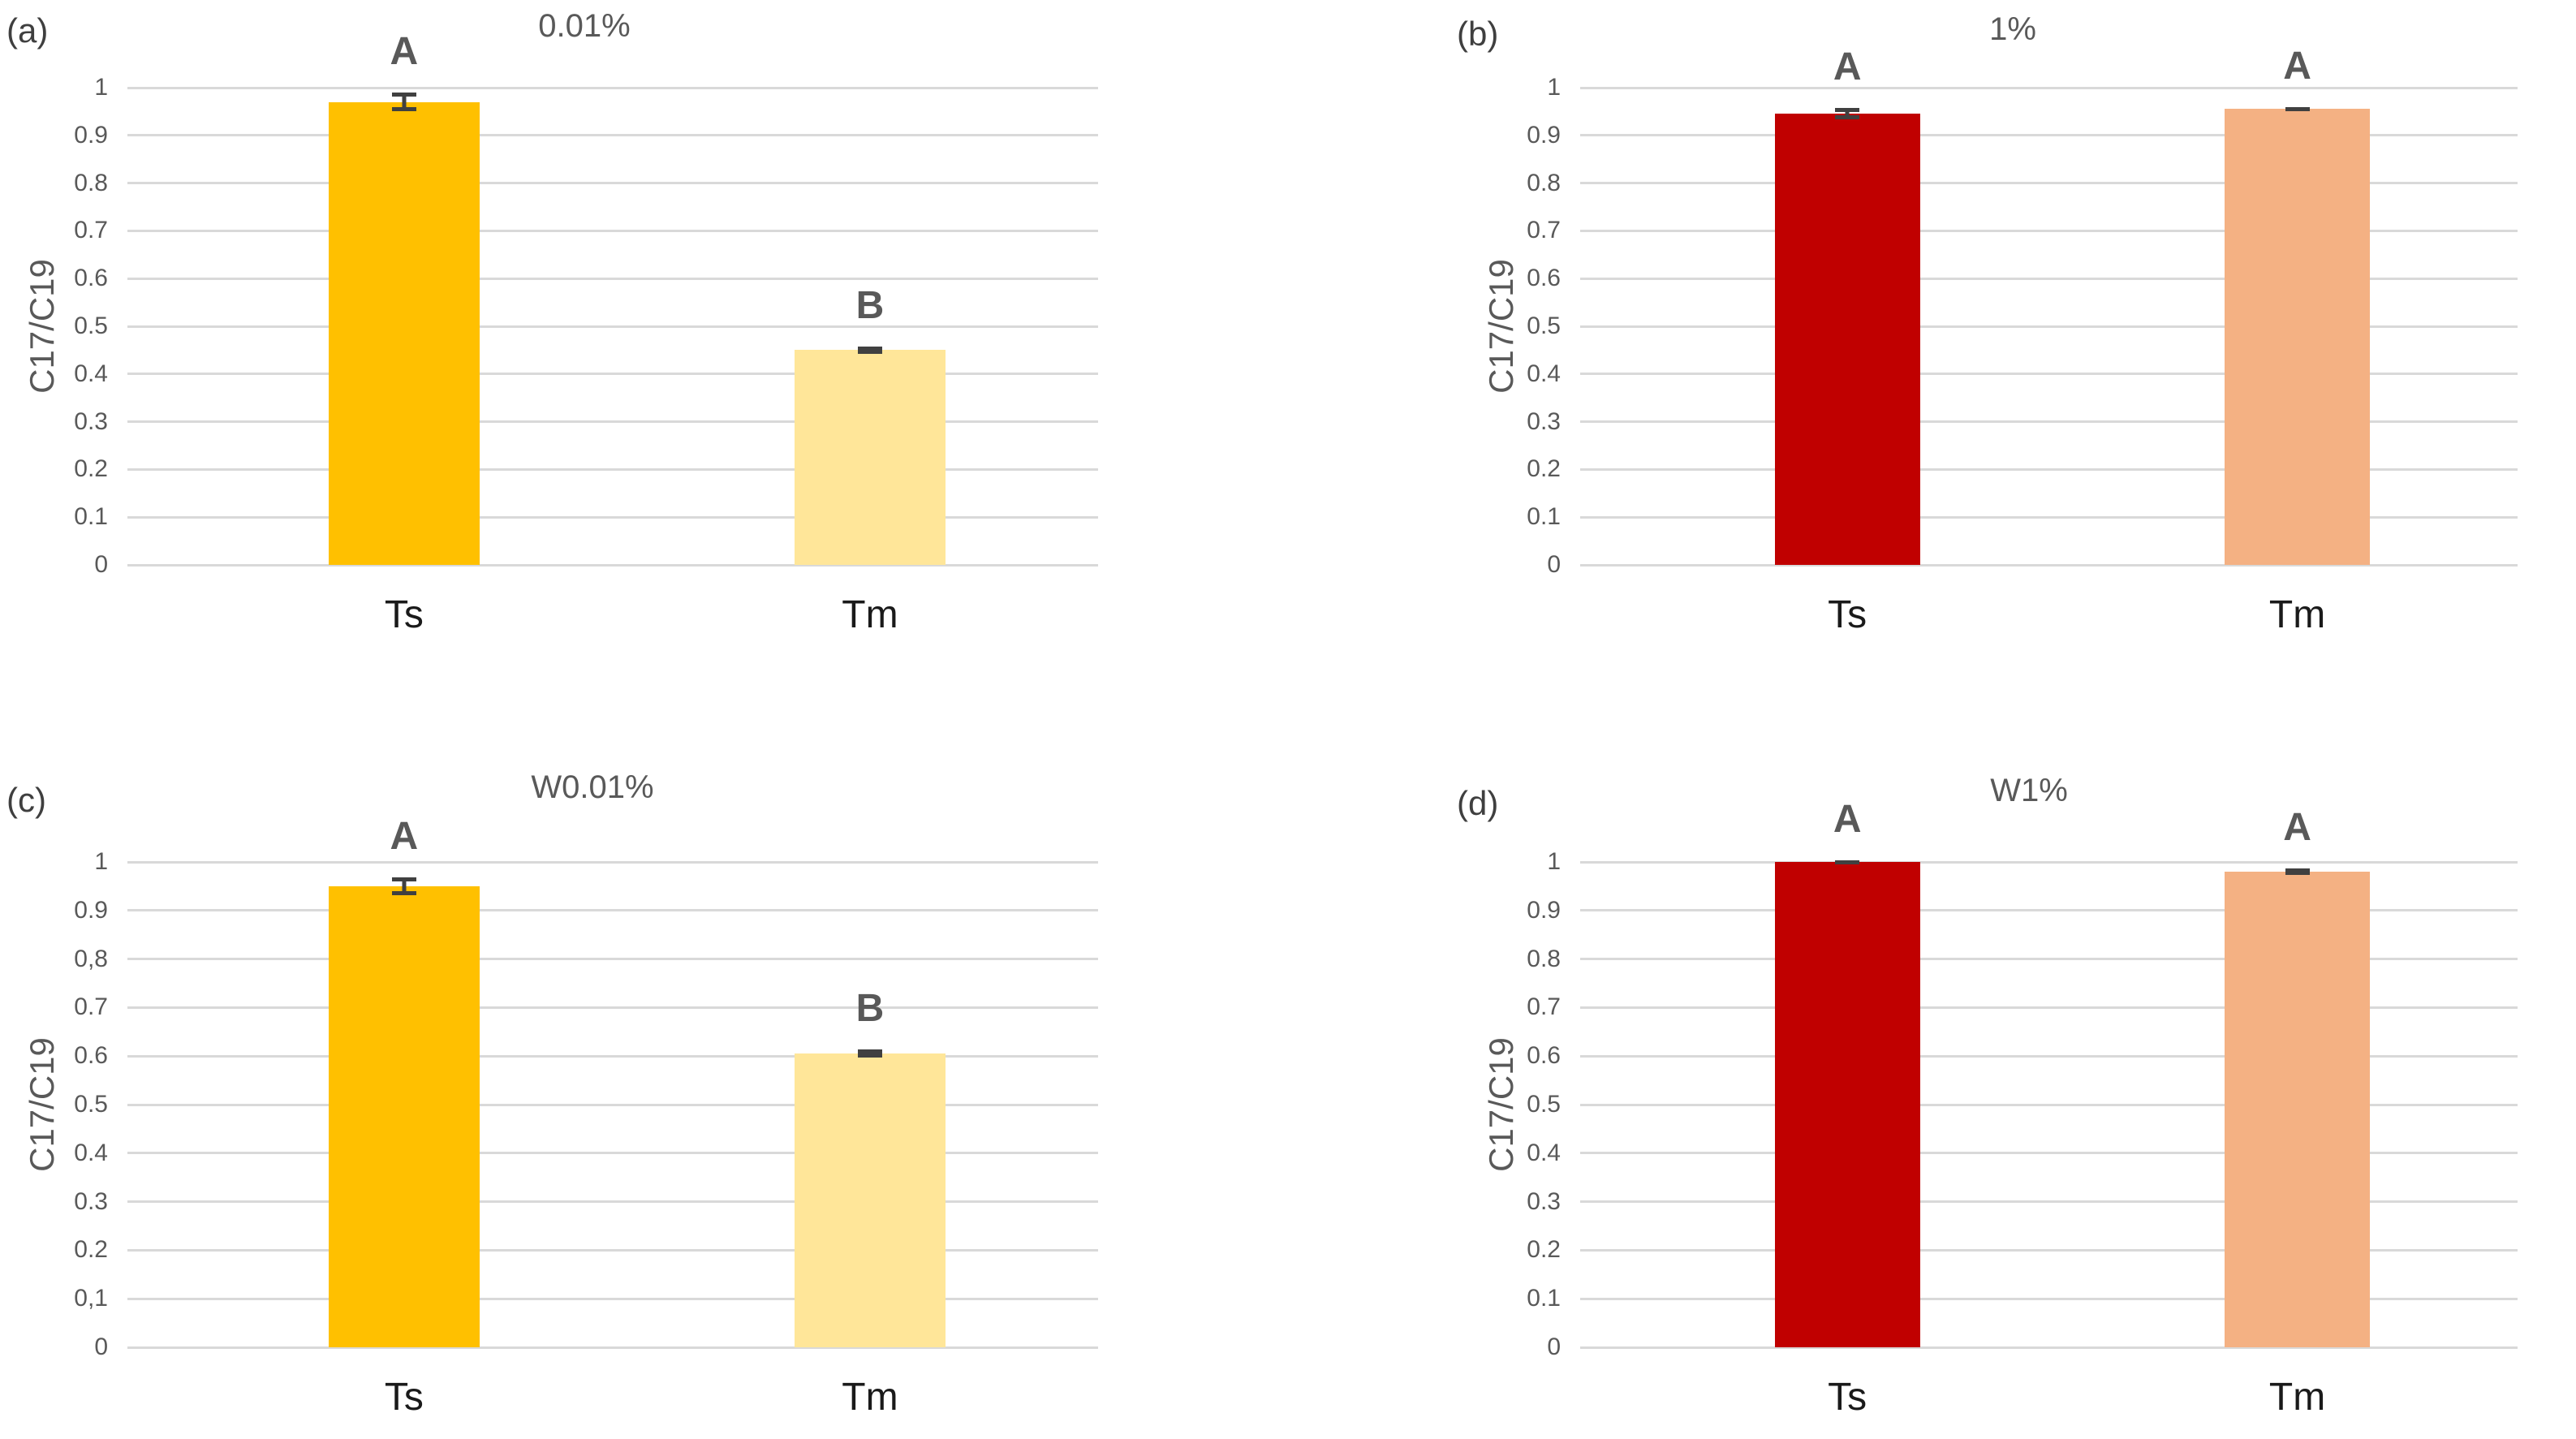 The height and width of the screenshot is (1439, 2576). I want to click on panel-title: 0.01%, so click(584, 26).